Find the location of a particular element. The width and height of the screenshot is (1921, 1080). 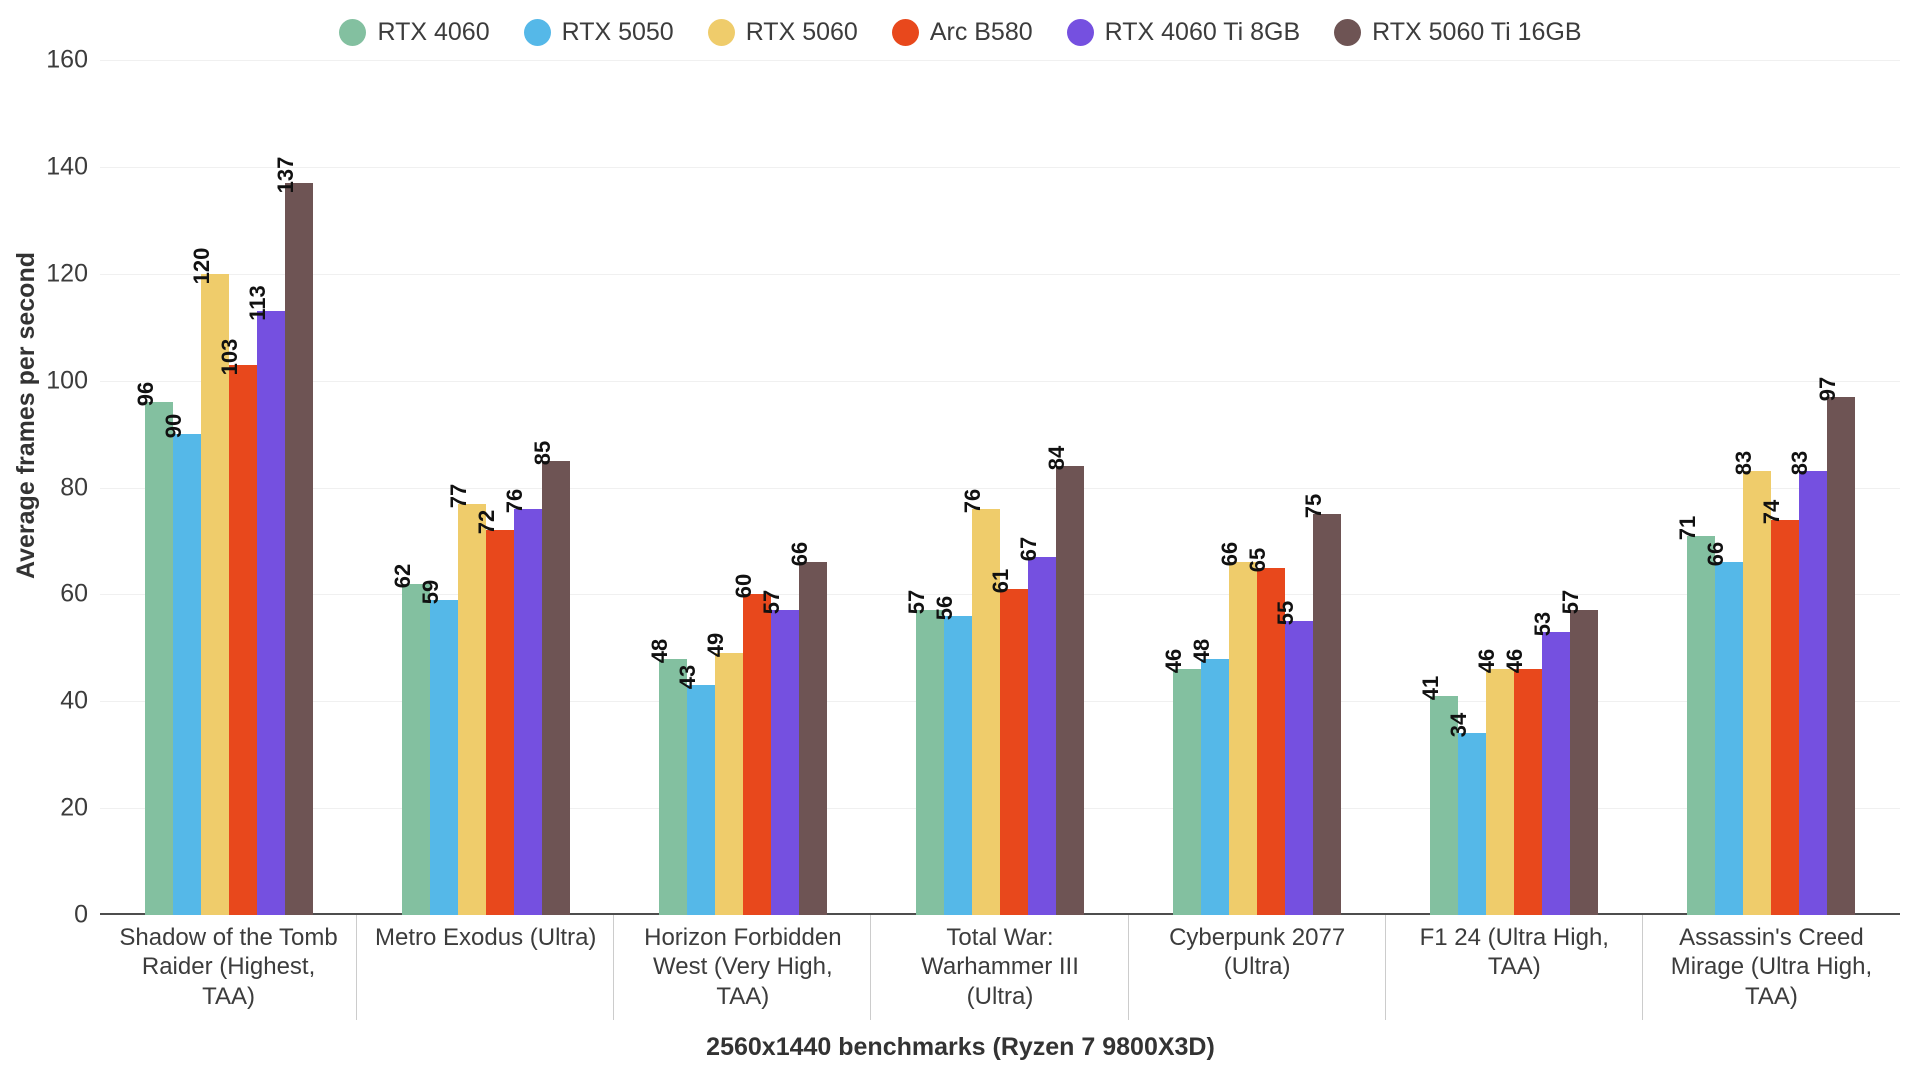

bar-value-label: 83 is located at coordinates (1744, 463).